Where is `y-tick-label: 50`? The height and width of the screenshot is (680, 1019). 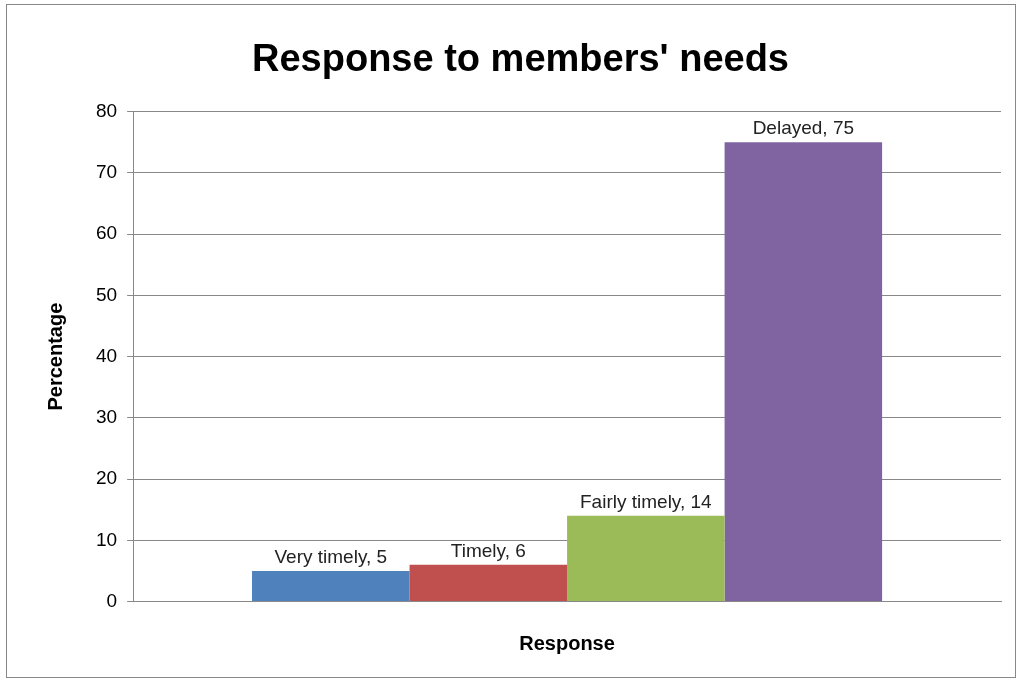
y-tick-label: 50 is located at coordinates (106, 294).